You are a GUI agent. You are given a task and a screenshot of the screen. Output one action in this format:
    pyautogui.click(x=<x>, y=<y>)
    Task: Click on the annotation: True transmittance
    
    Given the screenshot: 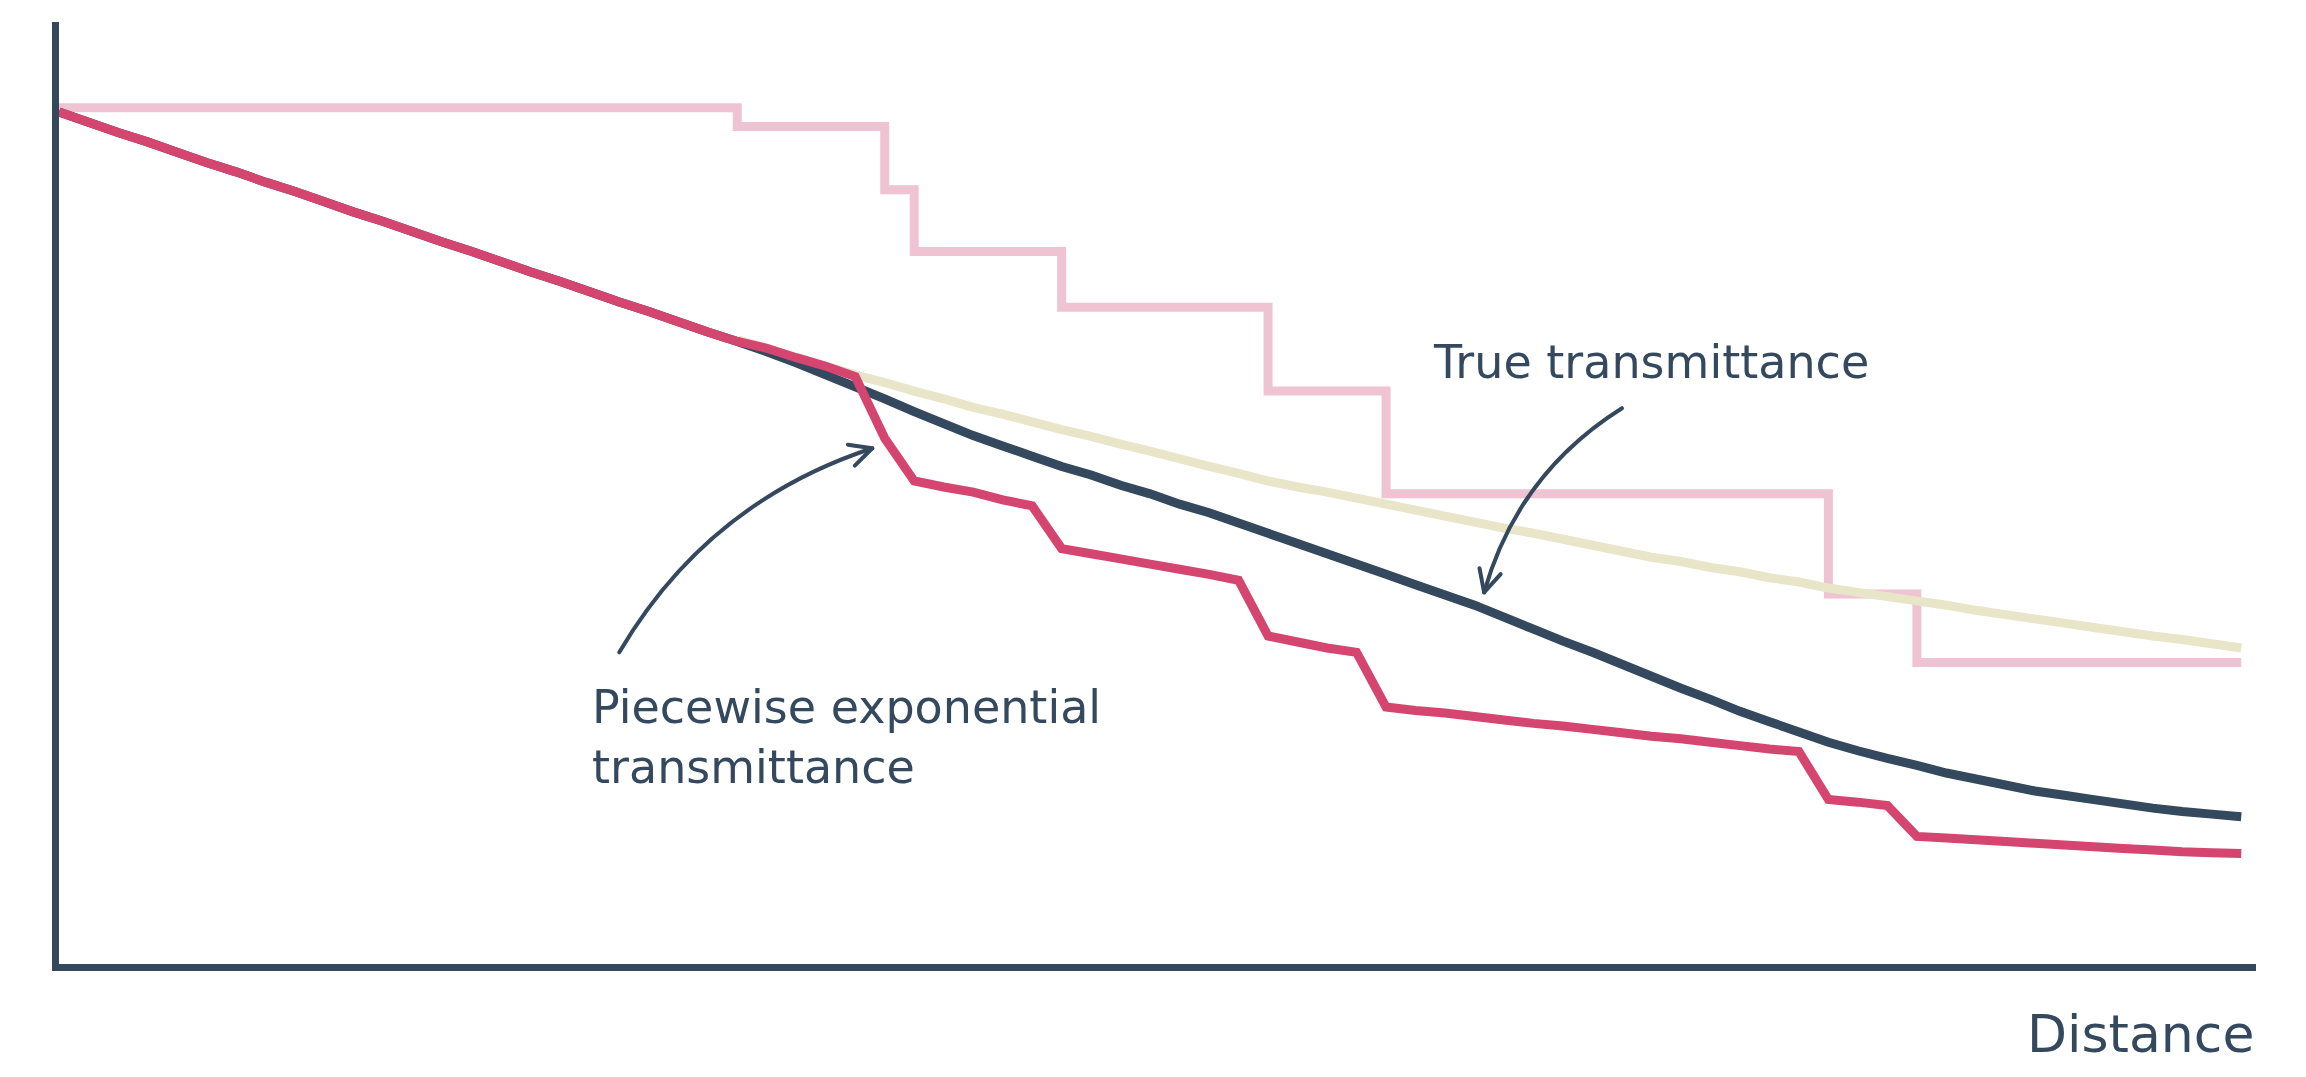 What is the action you would take?
    pyautogui.click(x=1651, y=362)
    